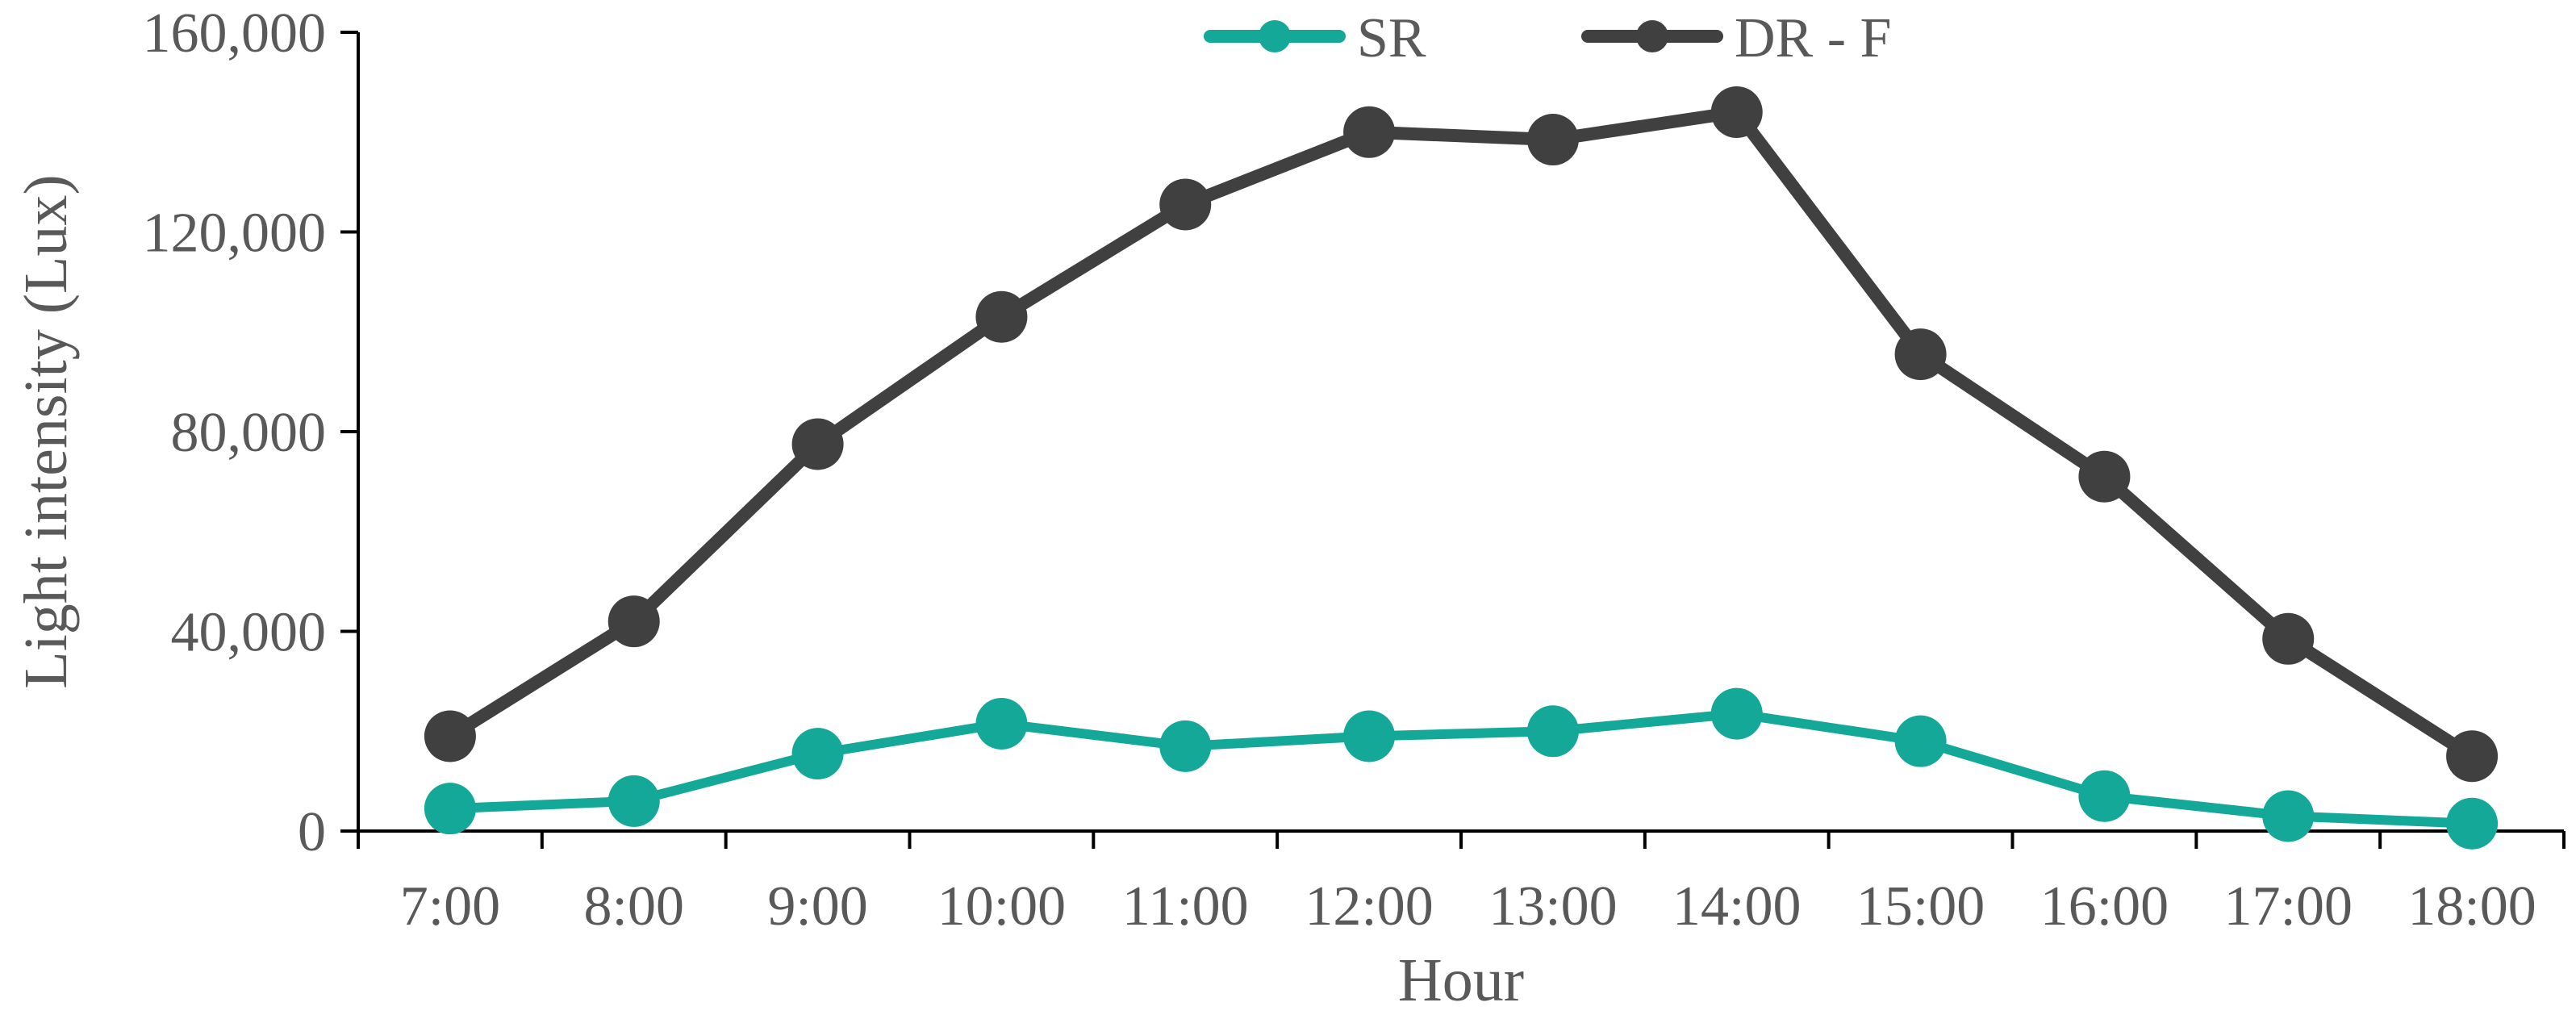 The image size is (2576, 1015). What do you see at coordinates (249, 633) in the screenshot?
I see `y-tick-label: 40,000` at bounding box center [249, 633].